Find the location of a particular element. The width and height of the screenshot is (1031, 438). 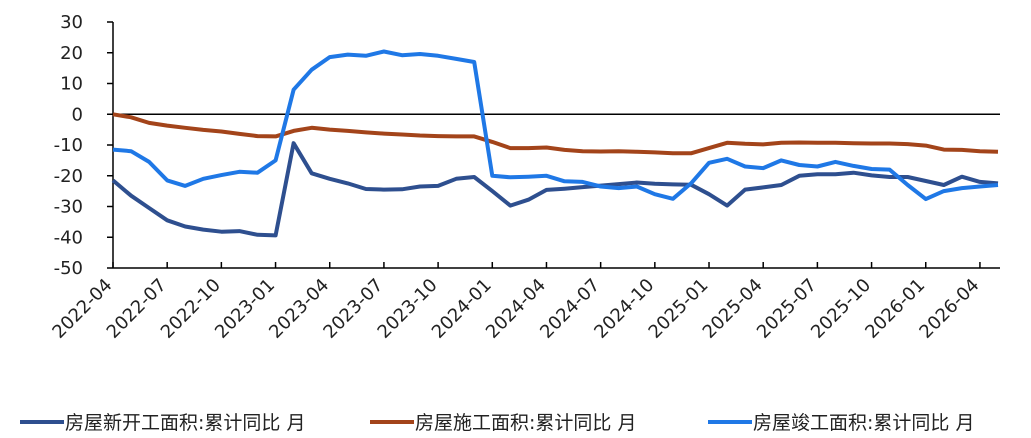

y-tick-label: -10 is located at coordinates (68, 145).